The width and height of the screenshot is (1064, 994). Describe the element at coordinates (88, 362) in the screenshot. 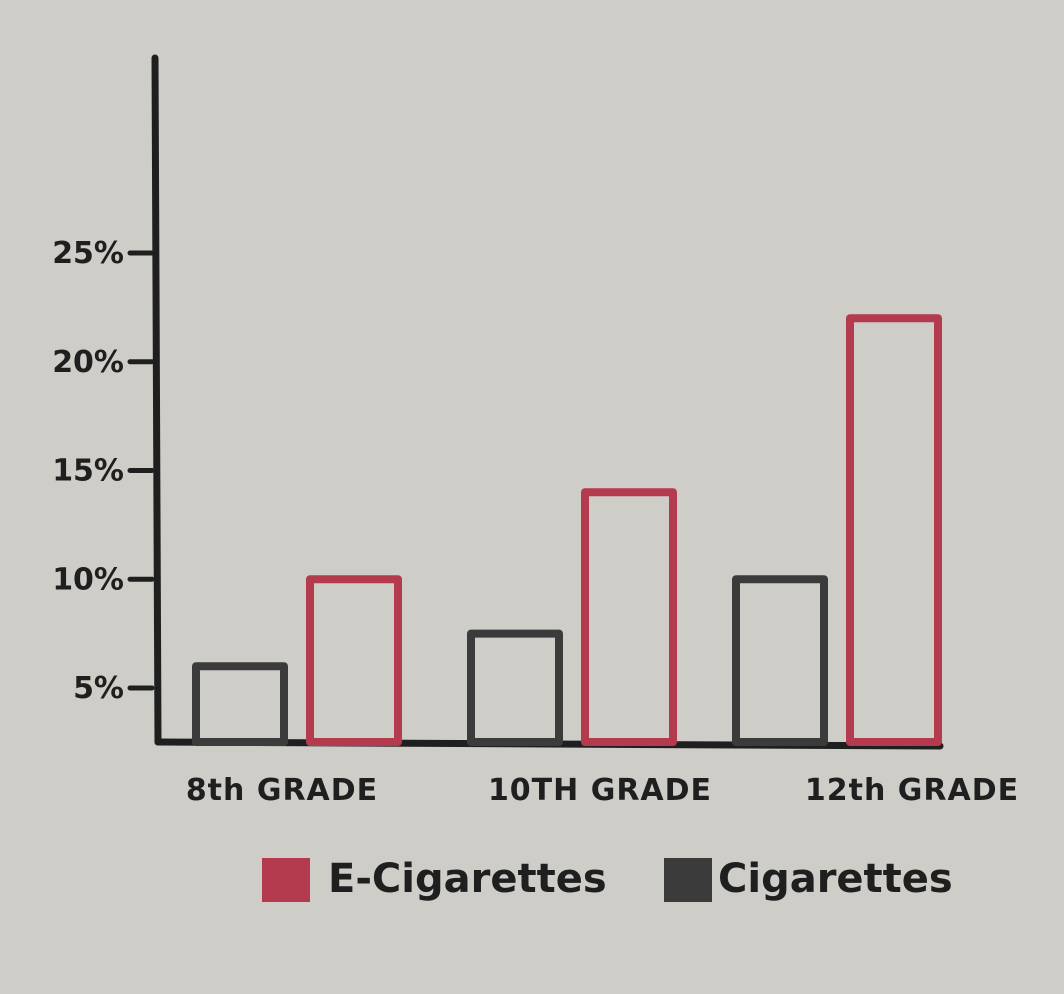

I see `y-tick-label: 20%` at that location.